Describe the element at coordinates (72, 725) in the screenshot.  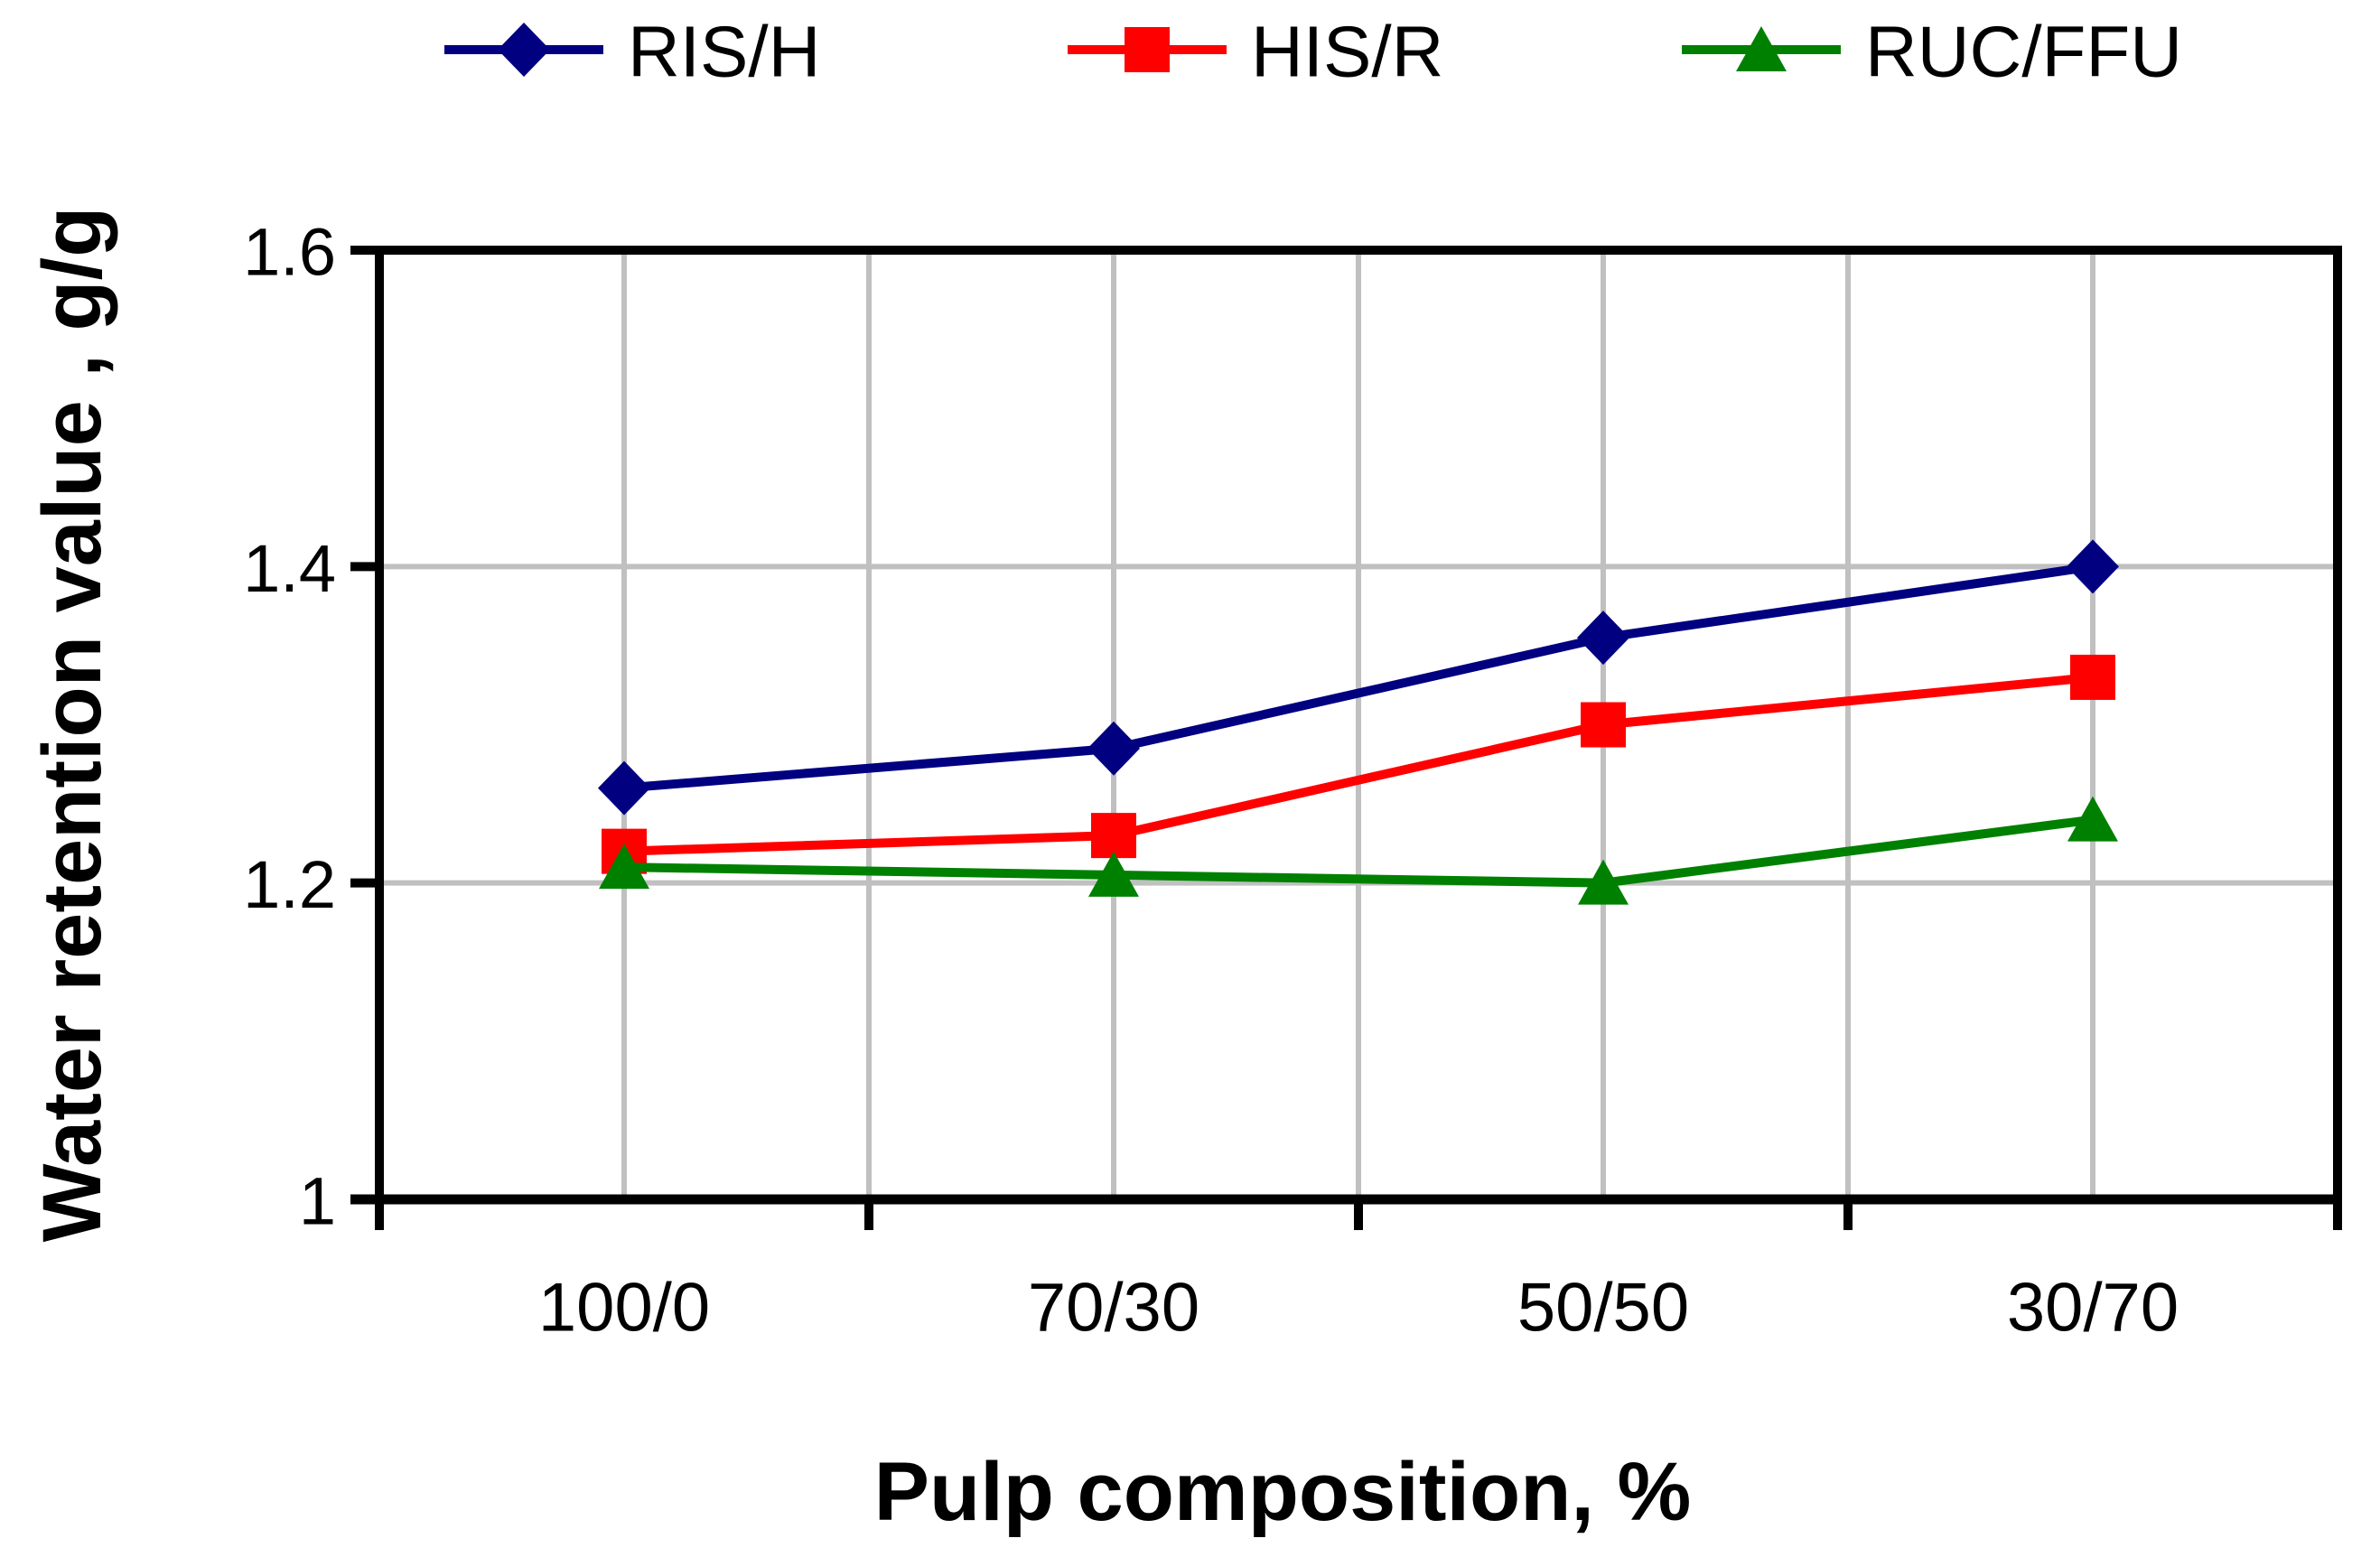
I see `y-axis-title: Water retention value , g/g` at that location.